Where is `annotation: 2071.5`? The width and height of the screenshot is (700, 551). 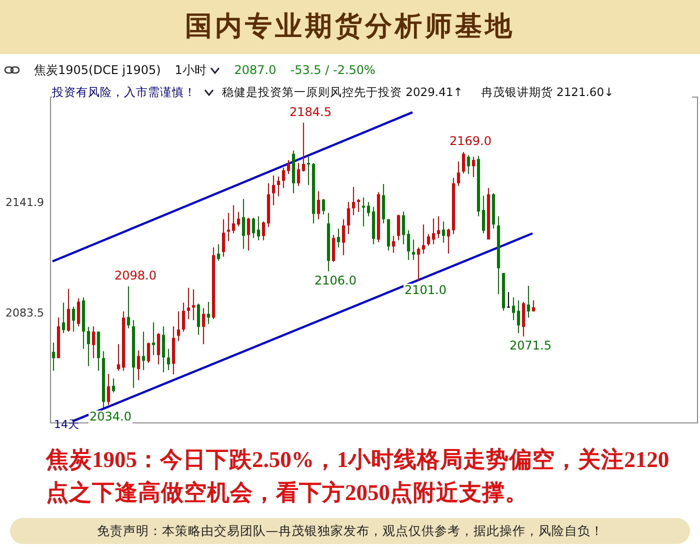 annotation: 2071.5 is located at coordinates (531, 345).